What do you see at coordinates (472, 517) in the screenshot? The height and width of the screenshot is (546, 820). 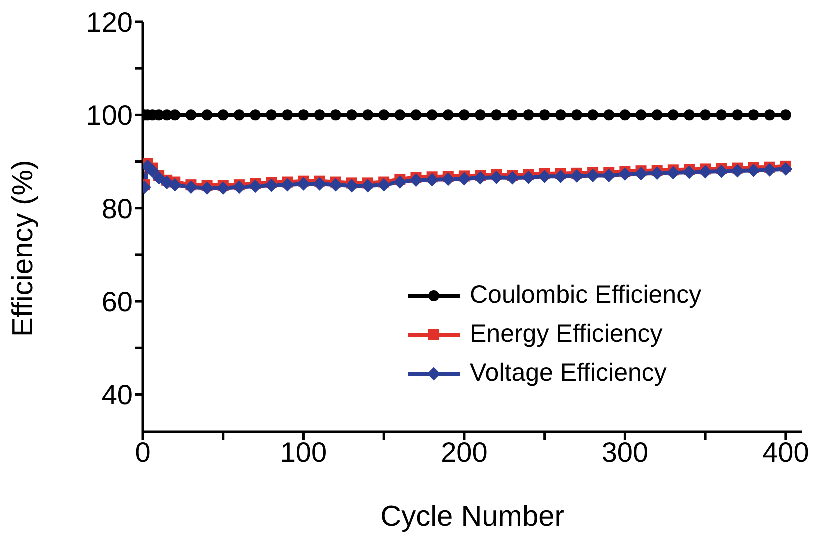 I see `x-axis-title: Cycle Number` at bounding box center [472, 517].